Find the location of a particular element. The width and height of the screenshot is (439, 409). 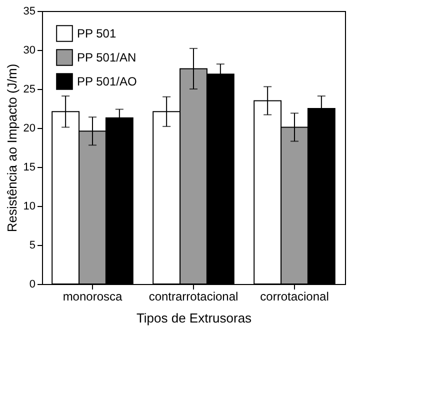

legend-label: PP 501/AO is located at coordinates (107, 81).